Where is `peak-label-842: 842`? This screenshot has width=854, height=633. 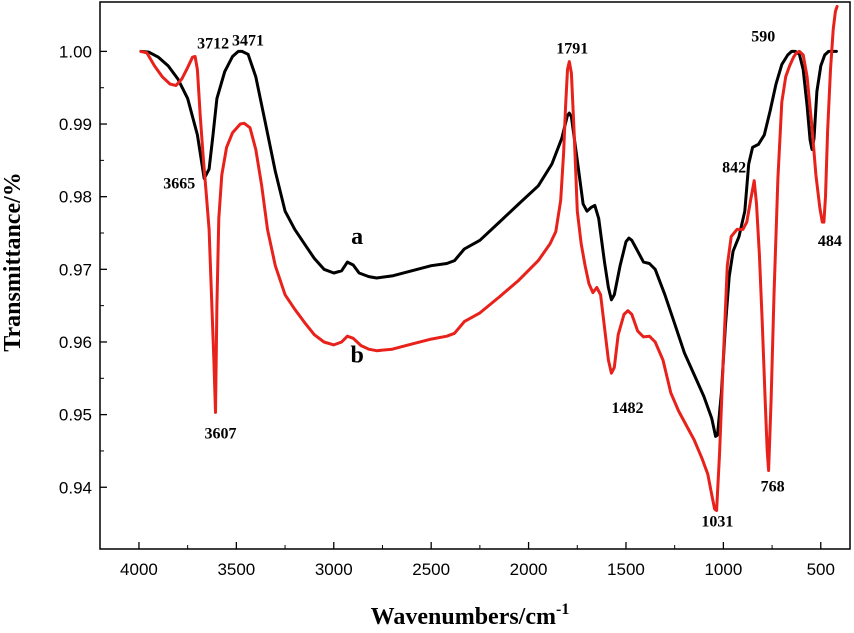 peak-label-842: 842 is located at coordinates (734, 168).